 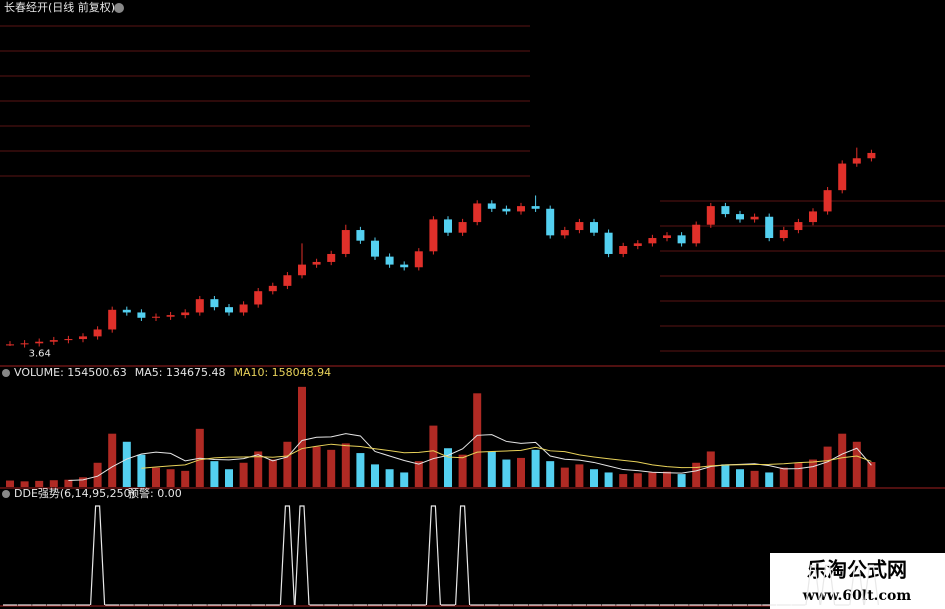 What do you see at coordinates (59, 7) in the screenshot?
I see `chart-title: 长春经开(日线 前复权)` at bounding box center [59, 7].